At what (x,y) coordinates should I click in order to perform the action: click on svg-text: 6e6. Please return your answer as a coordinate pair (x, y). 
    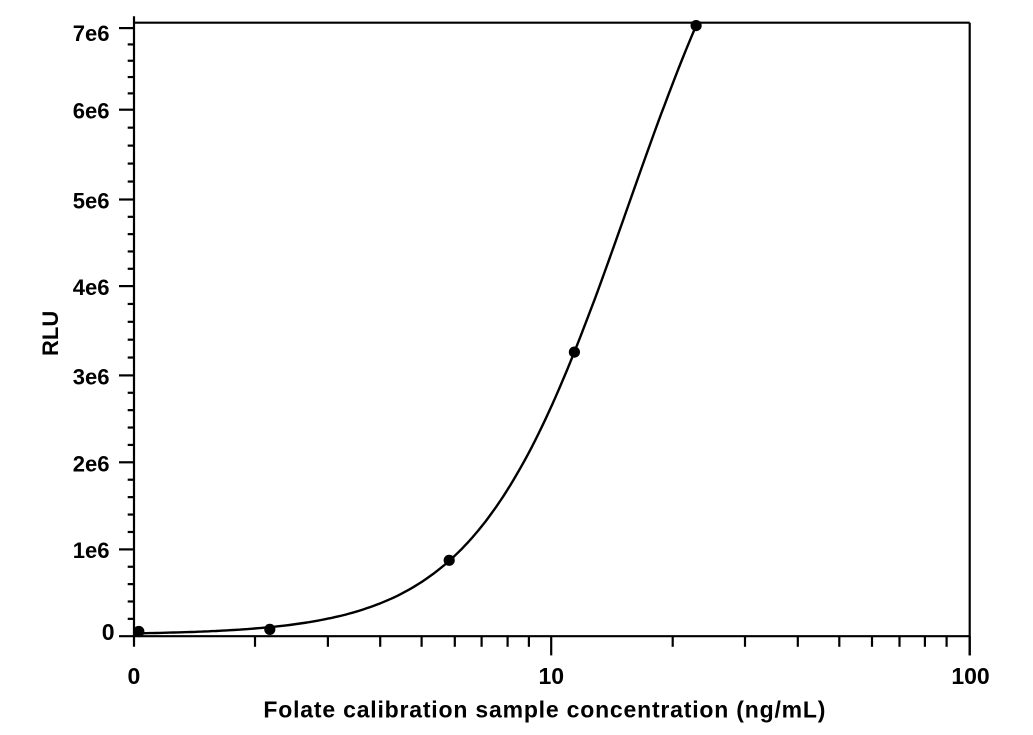
    Looking at the image, I should click on (91, 111).